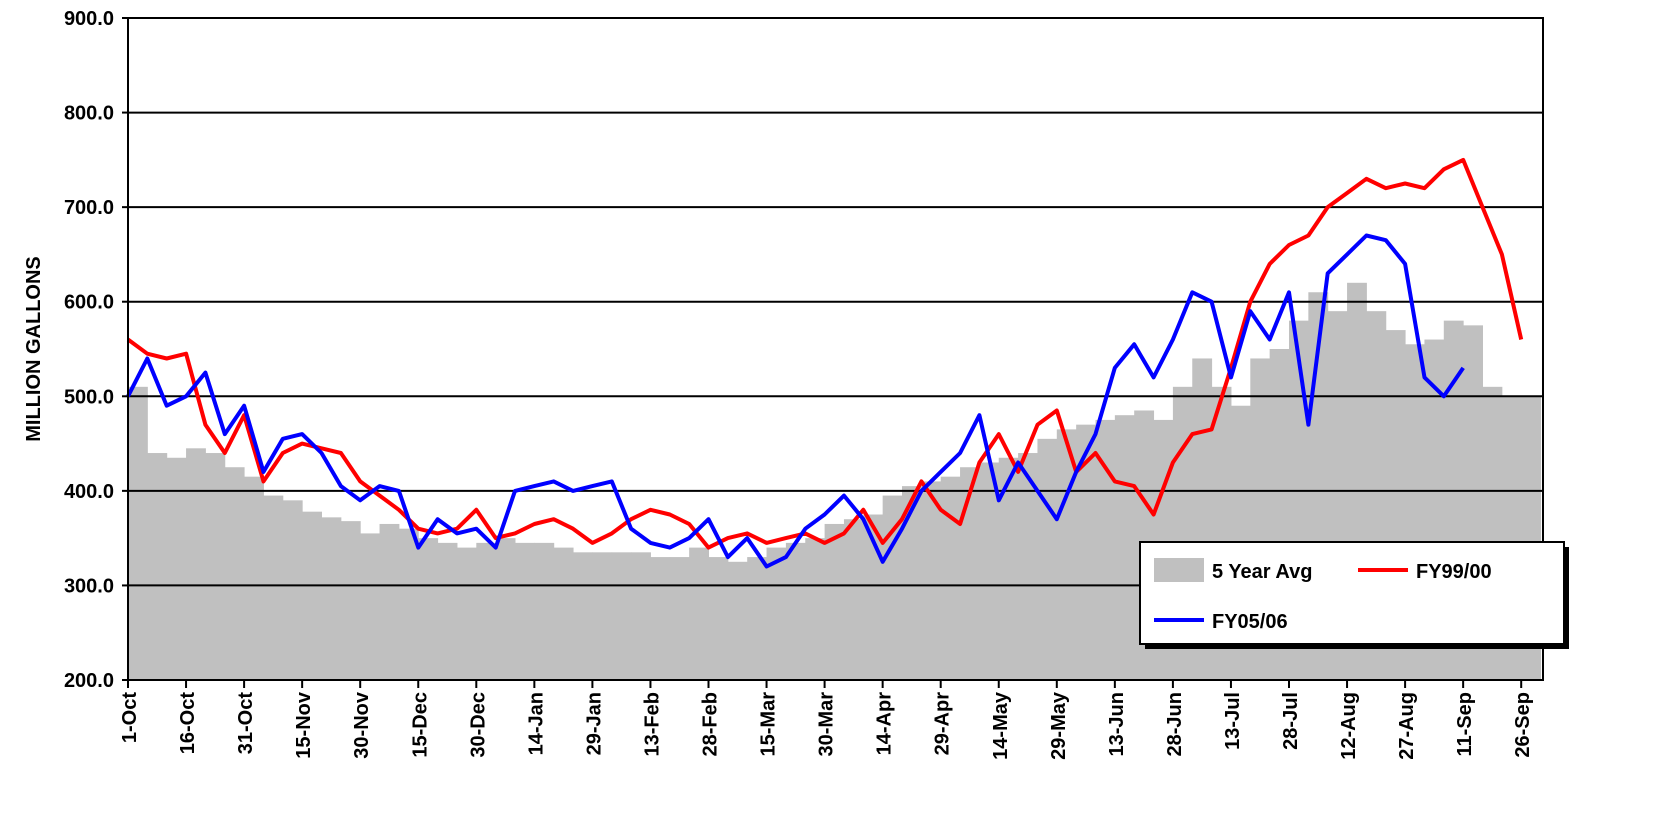  I want to click on x-tick-label: 27-Aug, so click(1407, 726).